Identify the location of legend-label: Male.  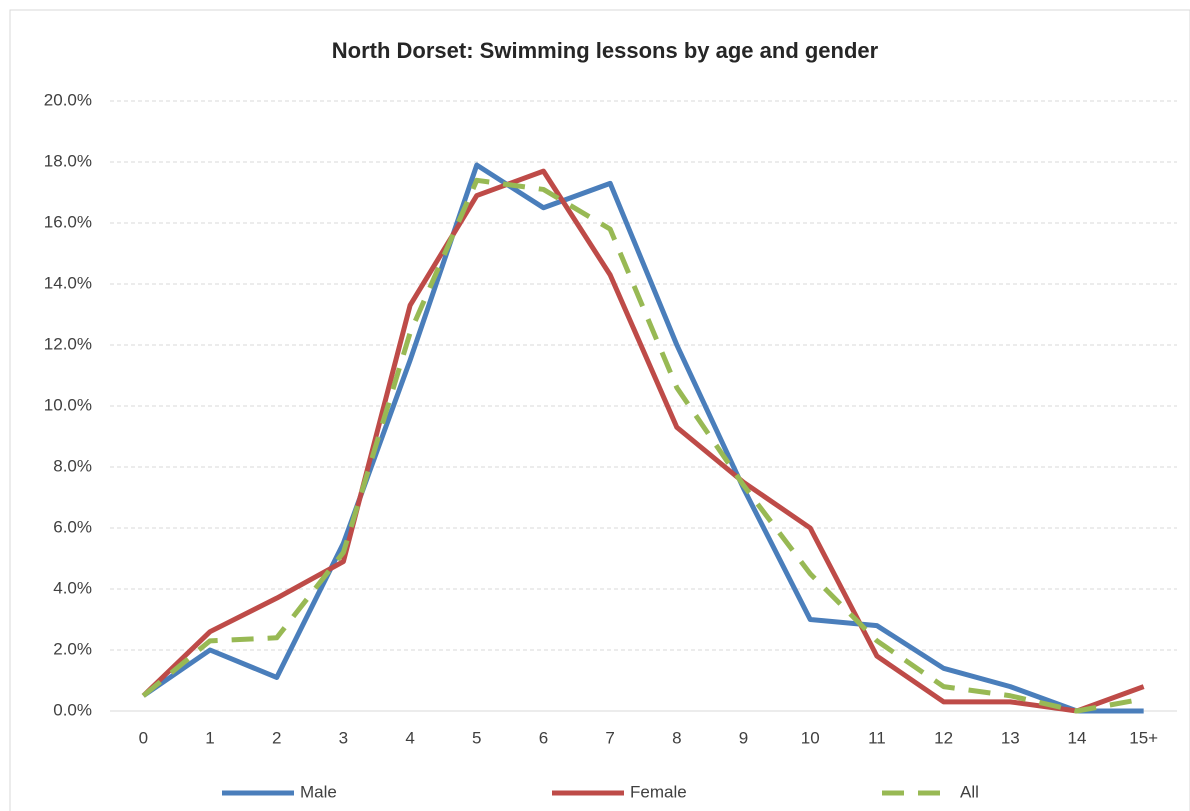
(318, 791).